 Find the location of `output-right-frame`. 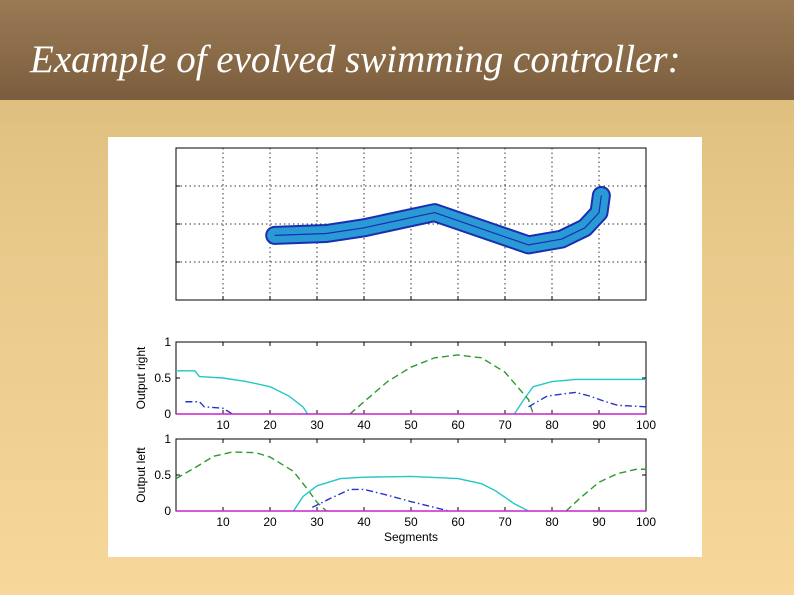

output-right-frame is located at coordinates (411, 378).